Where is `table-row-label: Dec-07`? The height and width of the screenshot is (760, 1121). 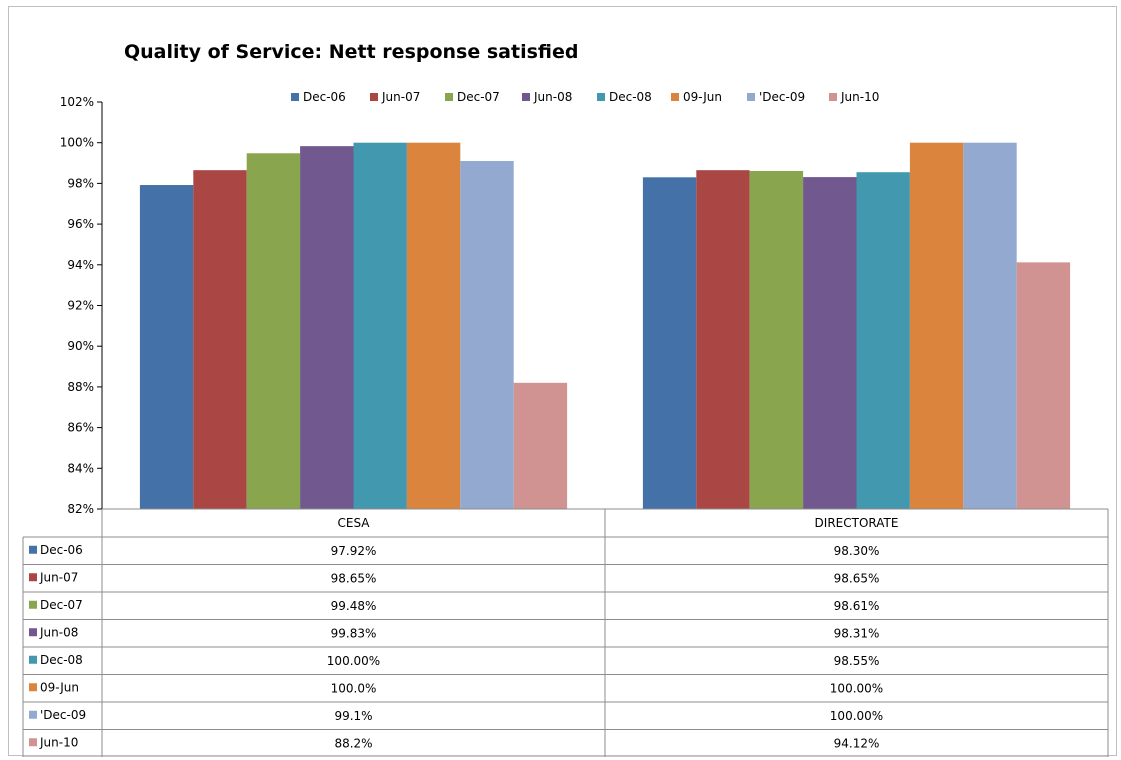
table-row-label: Dec-07 is located at coordinates (61, 605).